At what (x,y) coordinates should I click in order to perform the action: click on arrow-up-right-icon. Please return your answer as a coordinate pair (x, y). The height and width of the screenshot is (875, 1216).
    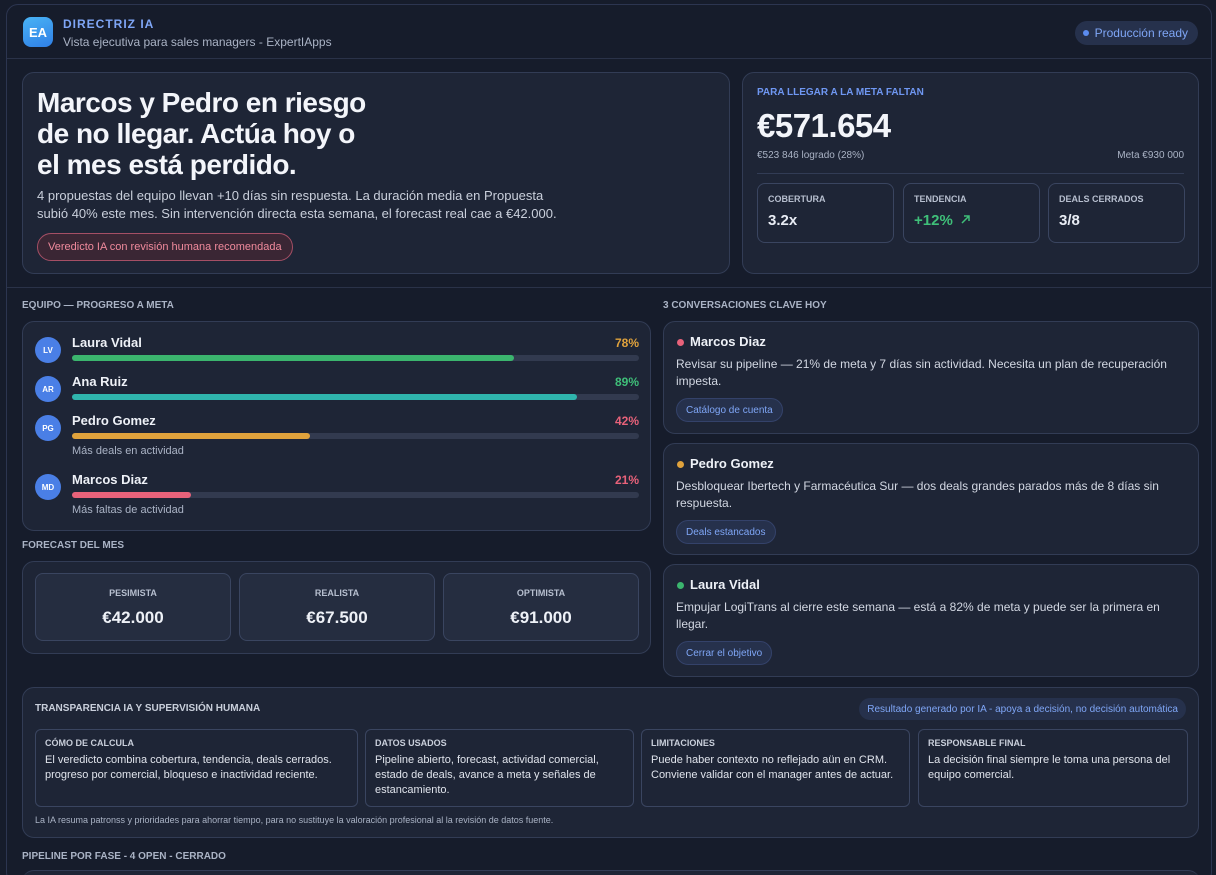
    Looking at the image, I should click on (965, 219).